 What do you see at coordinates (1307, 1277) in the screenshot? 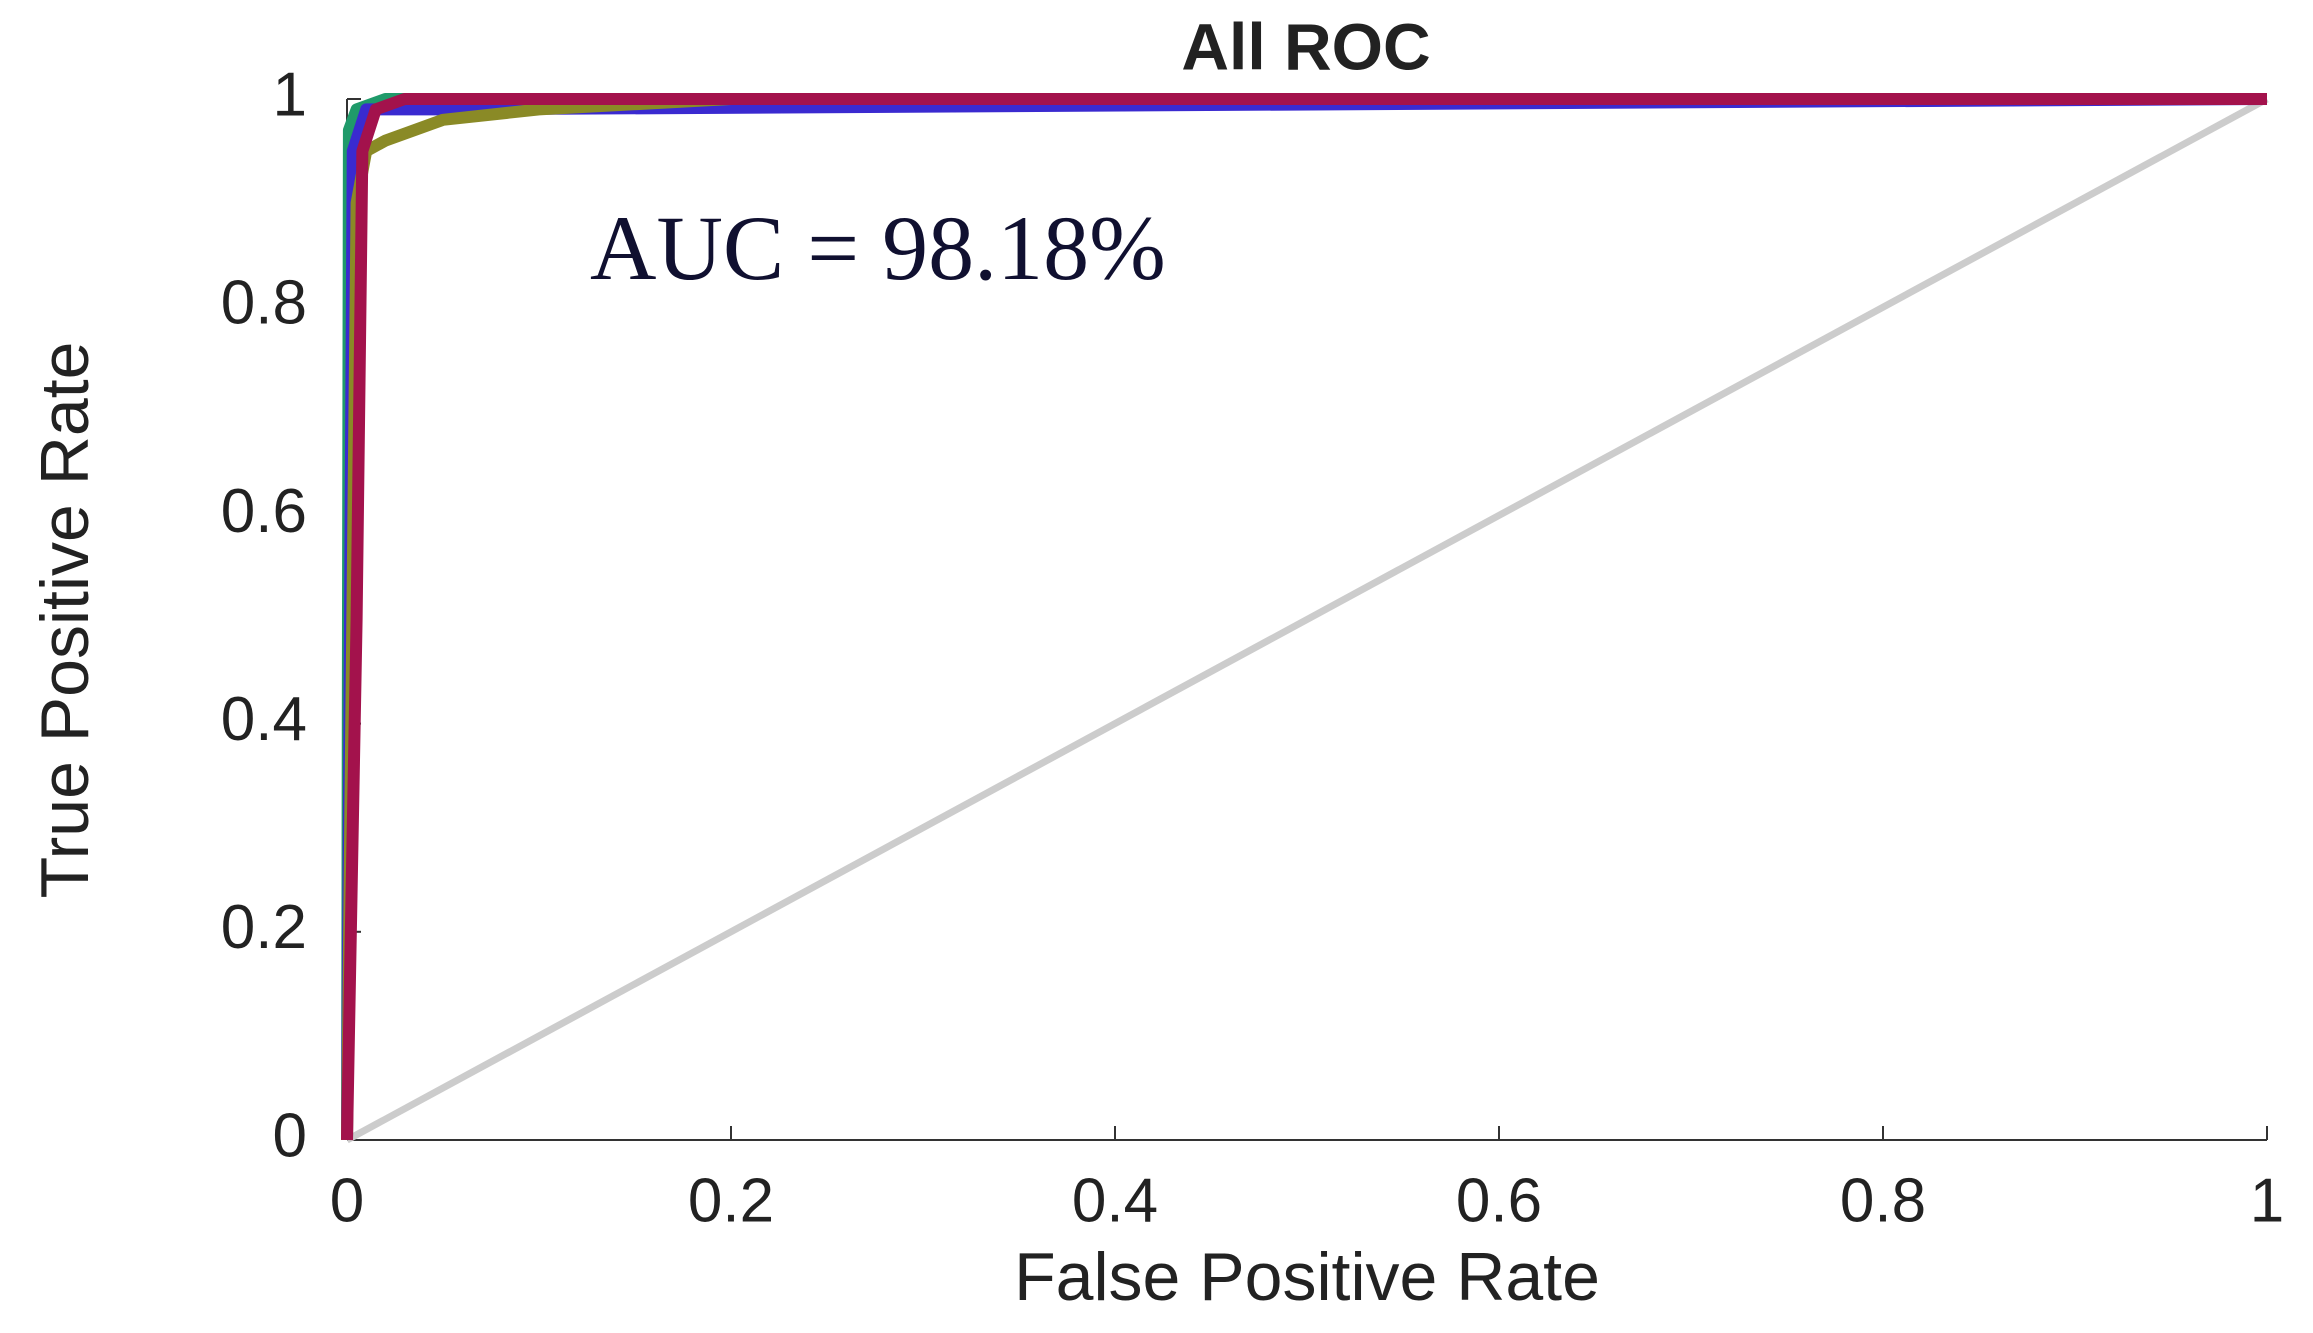
I see `x-axis-label: False Positive Rate` at bounding box center [1307, 1277].